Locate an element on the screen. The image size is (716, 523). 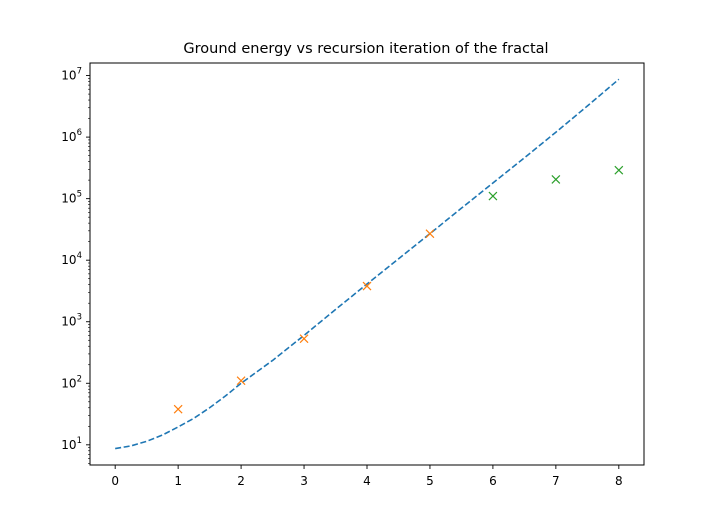
y-tick-label: 10⁴ is located at coordinates (71, 259).